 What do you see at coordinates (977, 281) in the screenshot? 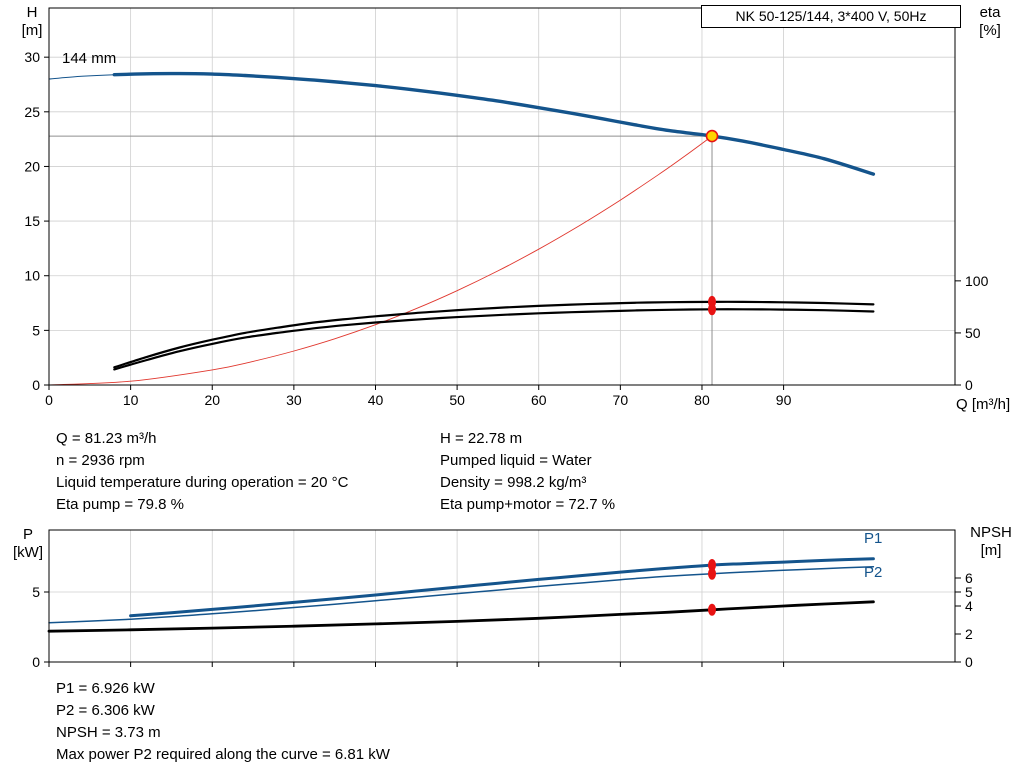
I see `y-right-tick-label: 100` at bounding box center [977, 281].